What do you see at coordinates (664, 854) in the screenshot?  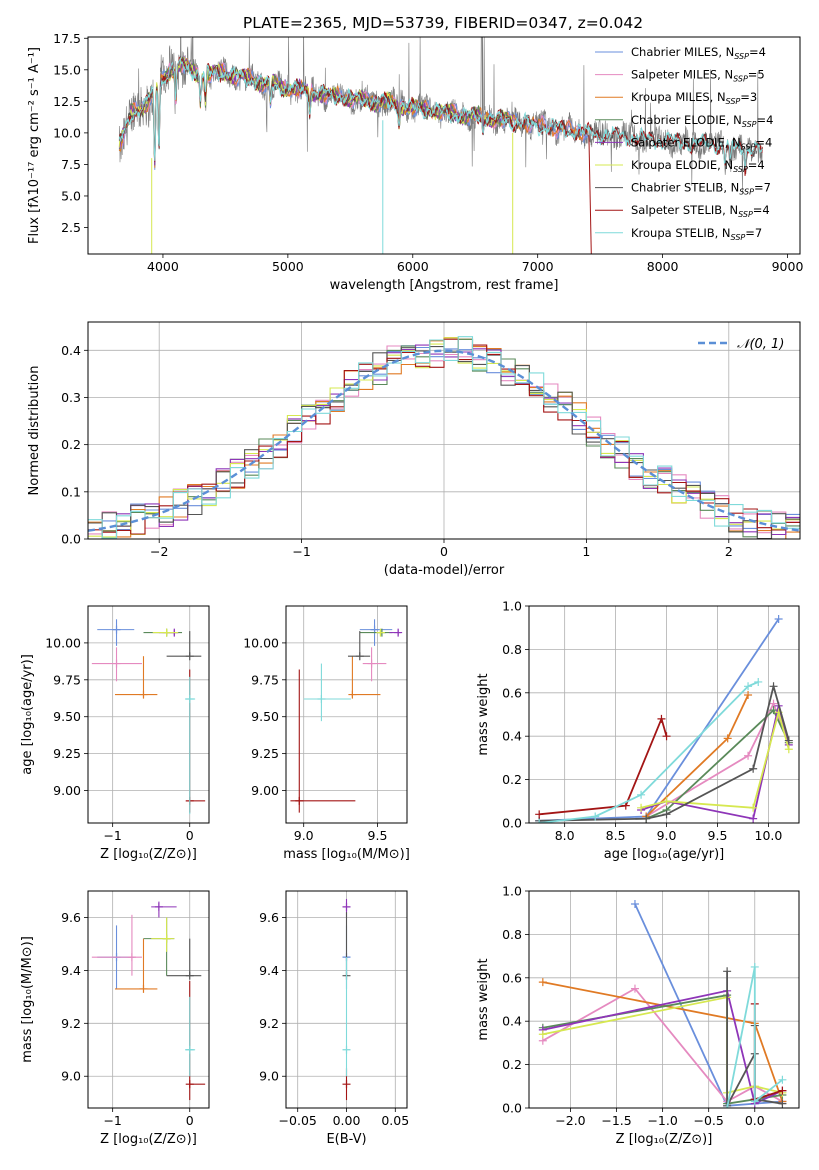 I see `x-axis-label: age [log₁₀(age/yr)]` at bounding box center [664, 854].